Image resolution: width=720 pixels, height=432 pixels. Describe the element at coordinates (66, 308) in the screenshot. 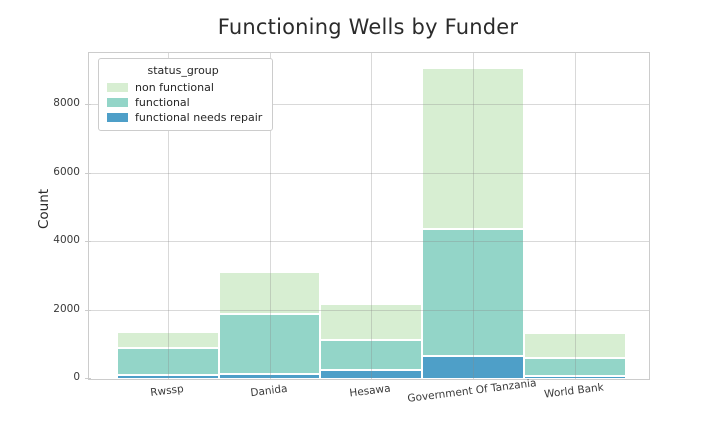

I see `y-tick-label: 2000` at that location.